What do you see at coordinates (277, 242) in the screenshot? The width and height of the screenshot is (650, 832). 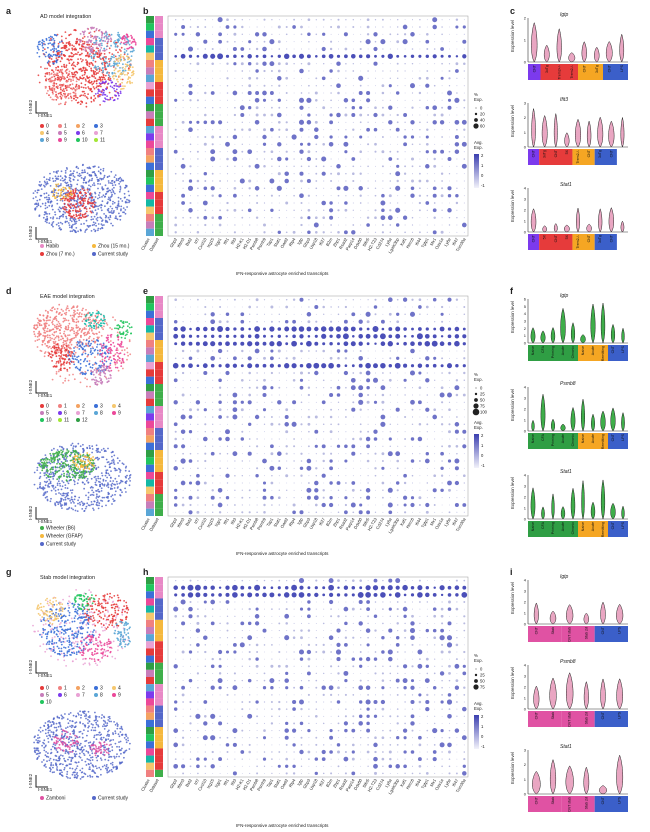 I see `gene-tick-label: Stat1` at bounding box center [277, 242].